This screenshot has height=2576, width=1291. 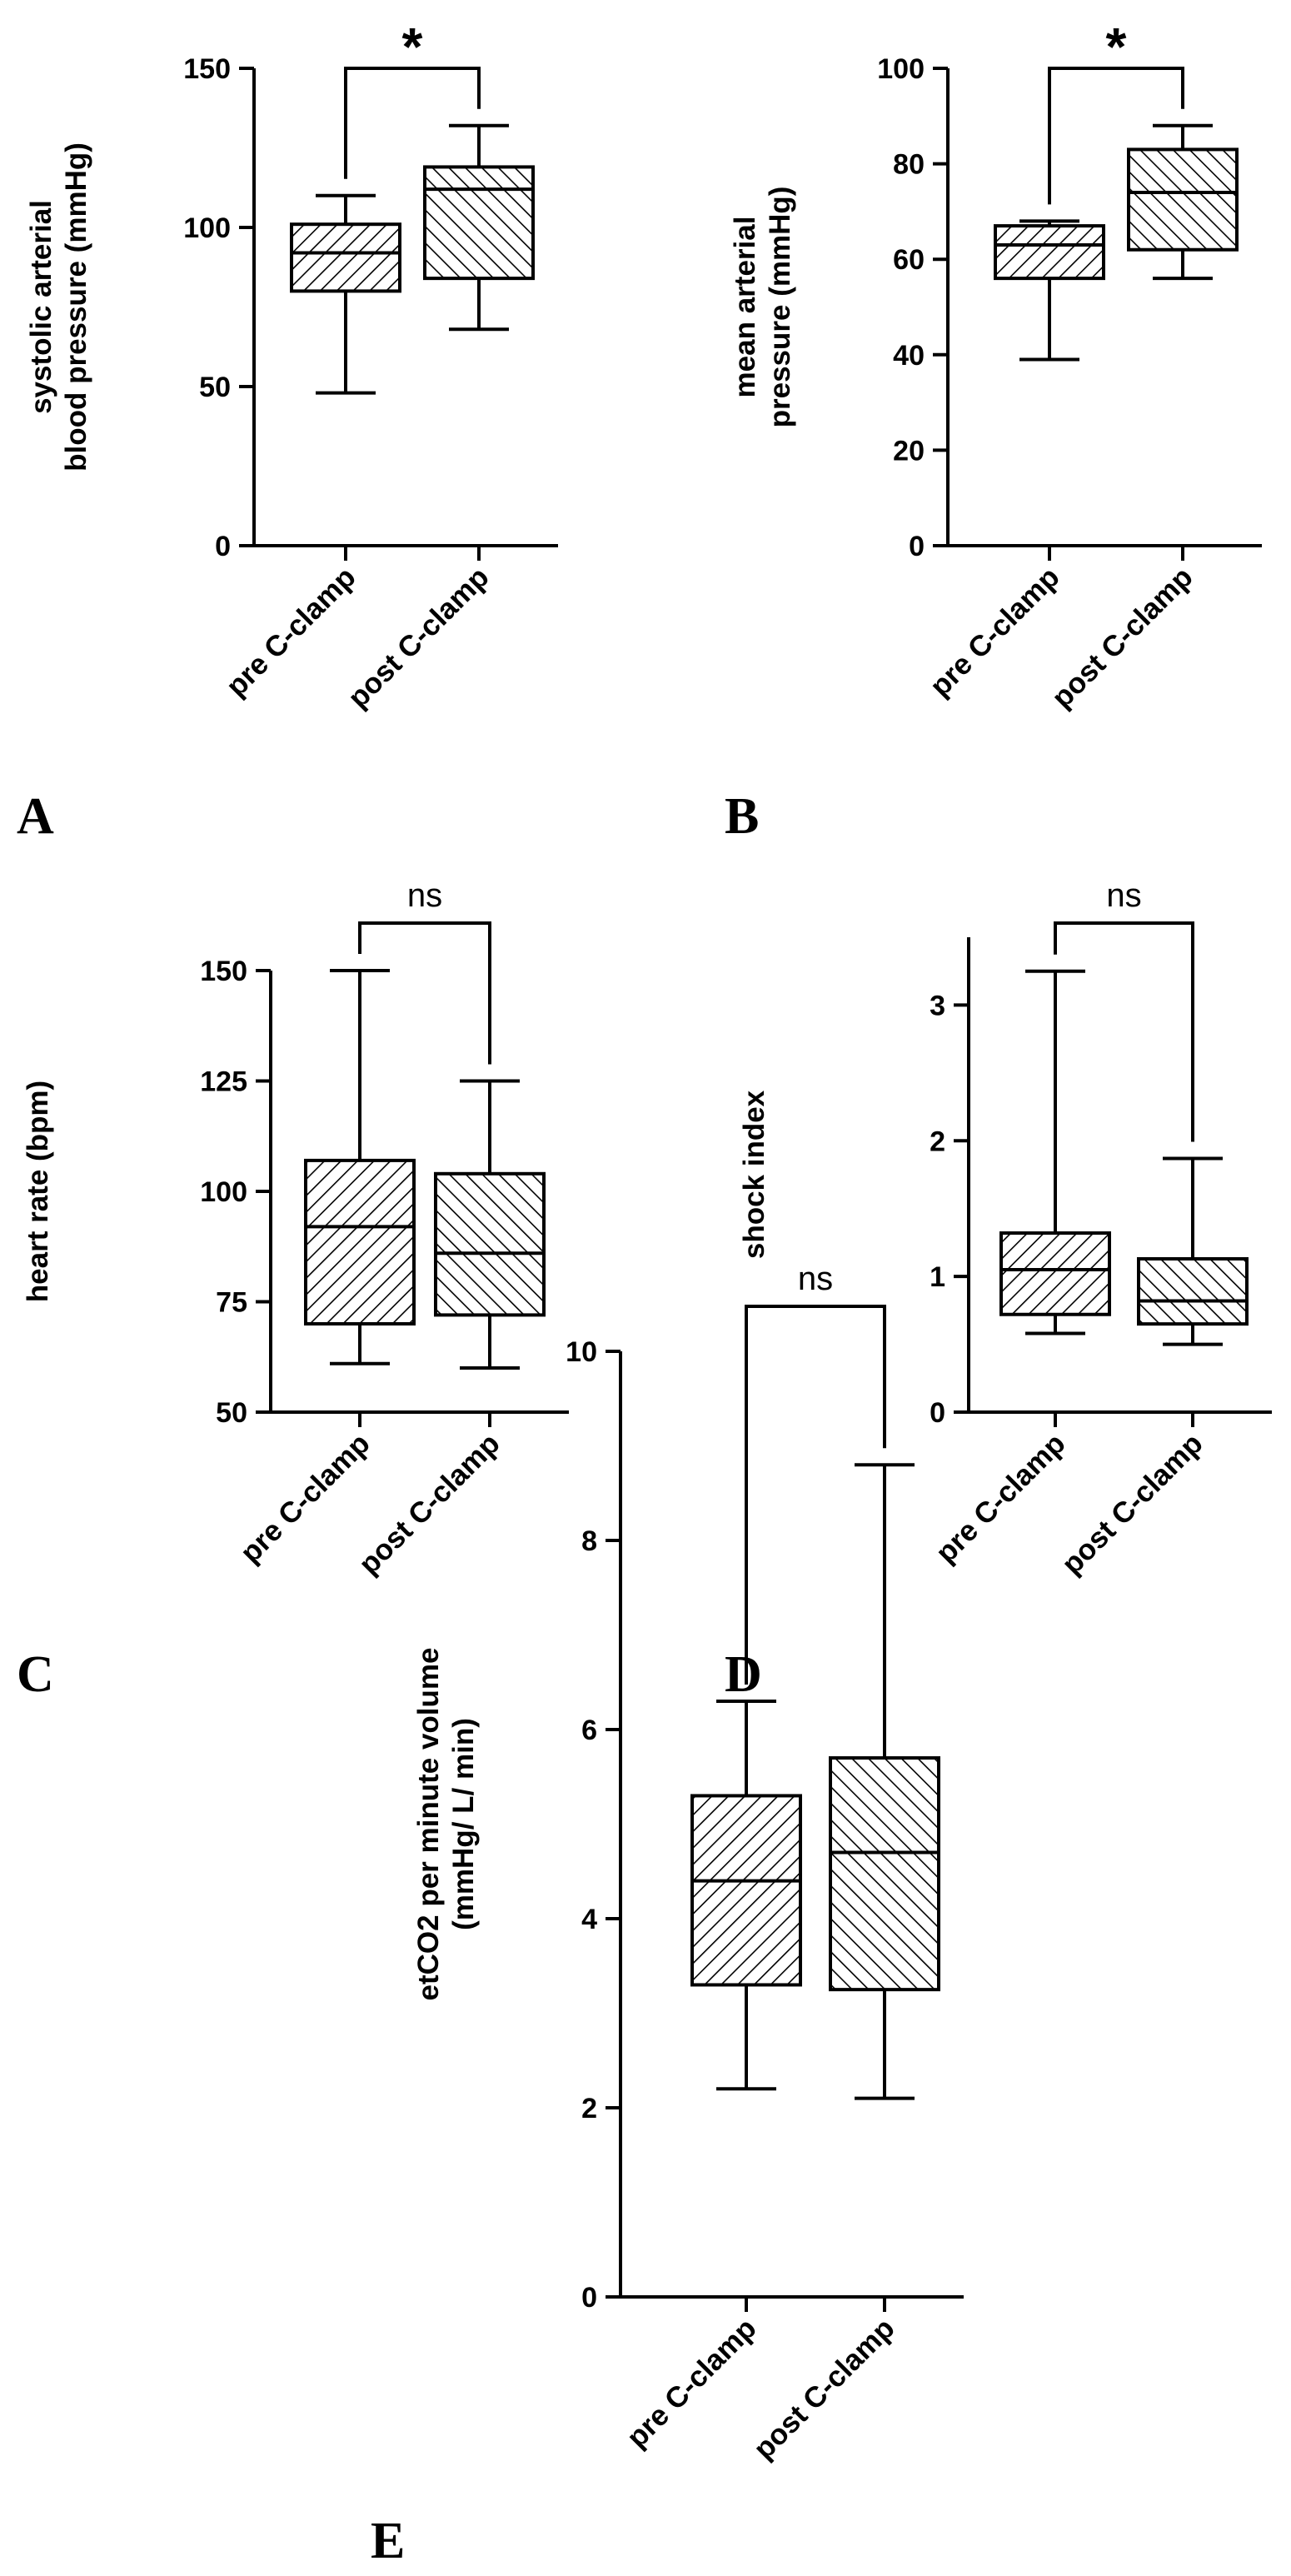 What do you see at coordinates (76, 307) in the screenshot?
I see `y-axis-title-line: blood pressure (mmHg)` at bounding box center [76, 307].